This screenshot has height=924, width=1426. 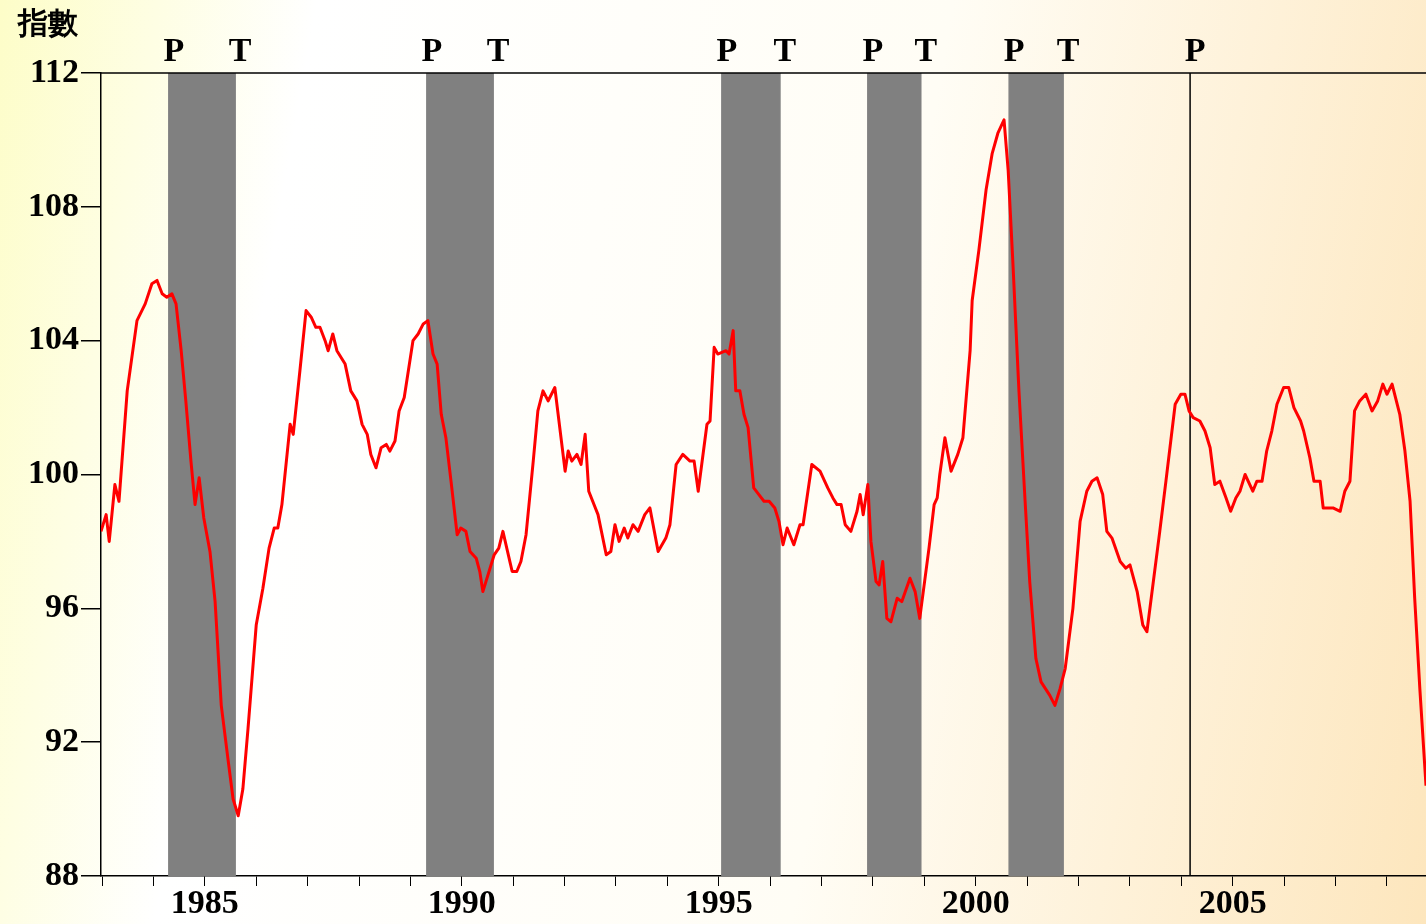 What do you see at coordinates (461, 902) in the screenshot?
I see `x-tick-label: 1990` at bounding box center [461, 902].